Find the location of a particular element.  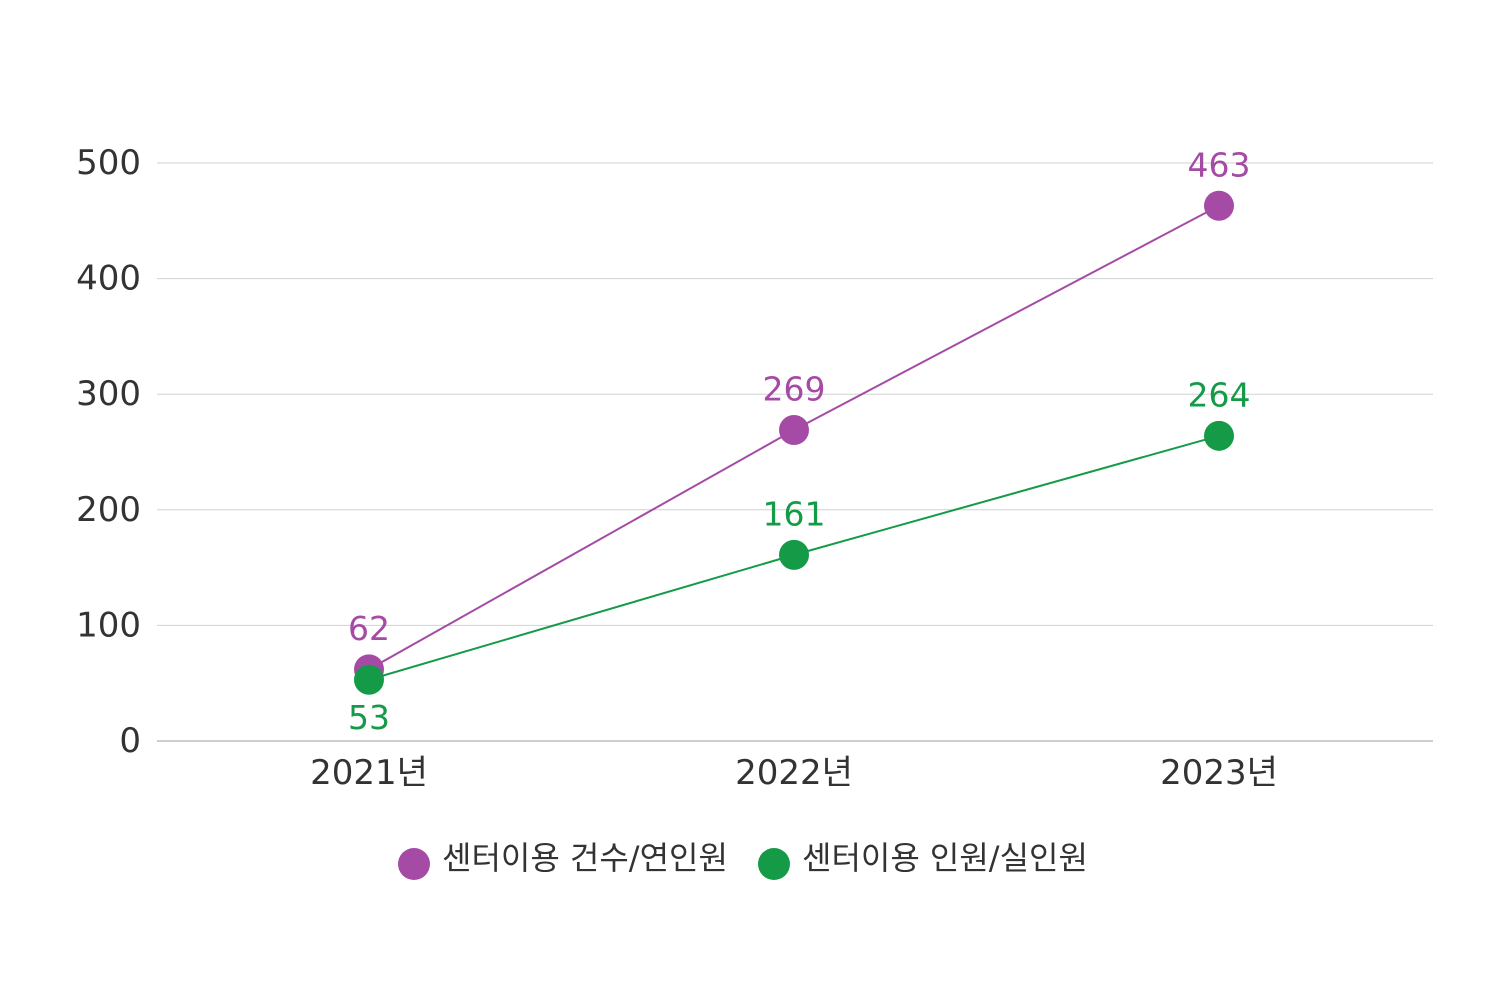

x-tick-label: 2021년 is located at coordinates (369, 773).